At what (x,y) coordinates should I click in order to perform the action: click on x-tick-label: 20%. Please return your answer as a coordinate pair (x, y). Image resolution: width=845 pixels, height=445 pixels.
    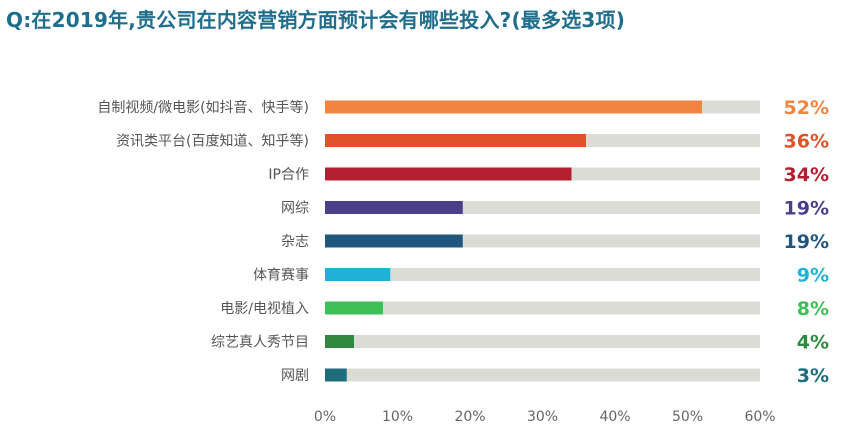
    Looking at the image, I should click on (469, 417).